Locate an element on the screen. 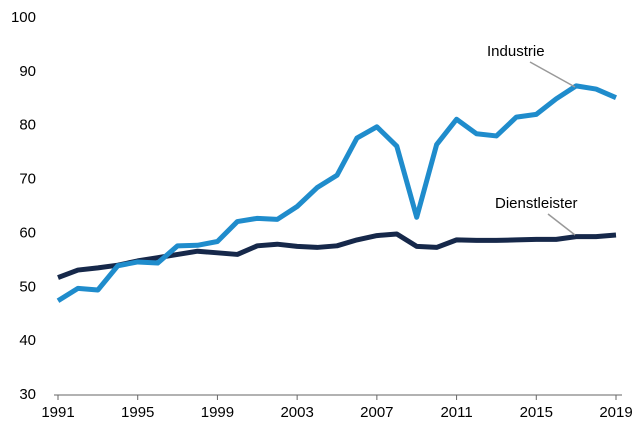 The height and width of the screenshot is (428, 634). y-tick-label: 90 is located at coordinates (27, 71).